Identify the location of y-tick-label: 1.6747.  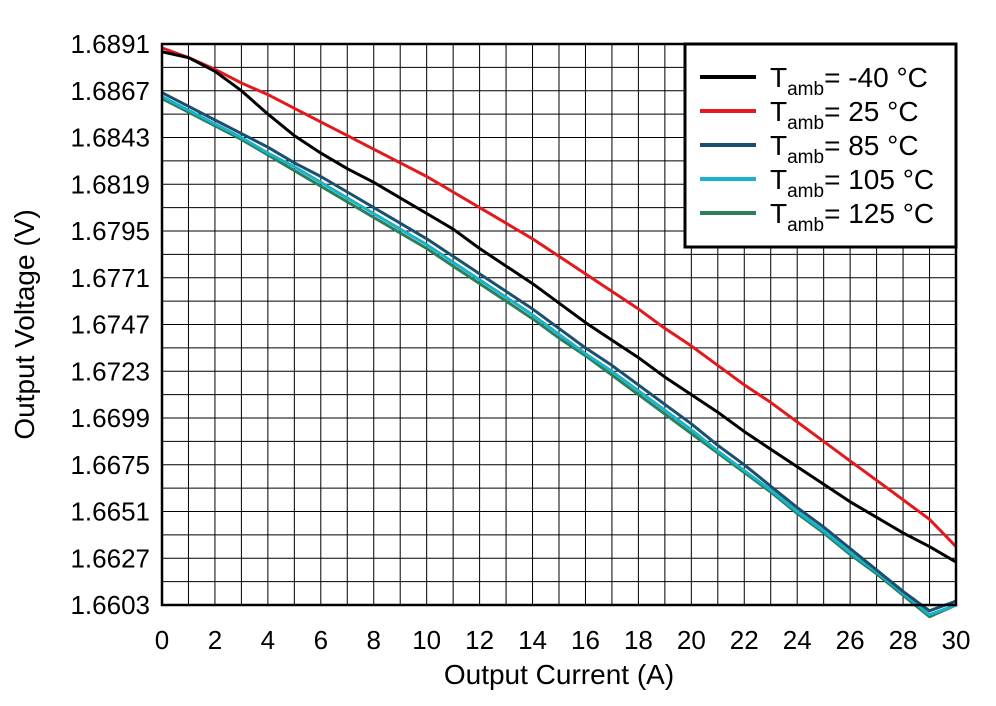
(110, 325).